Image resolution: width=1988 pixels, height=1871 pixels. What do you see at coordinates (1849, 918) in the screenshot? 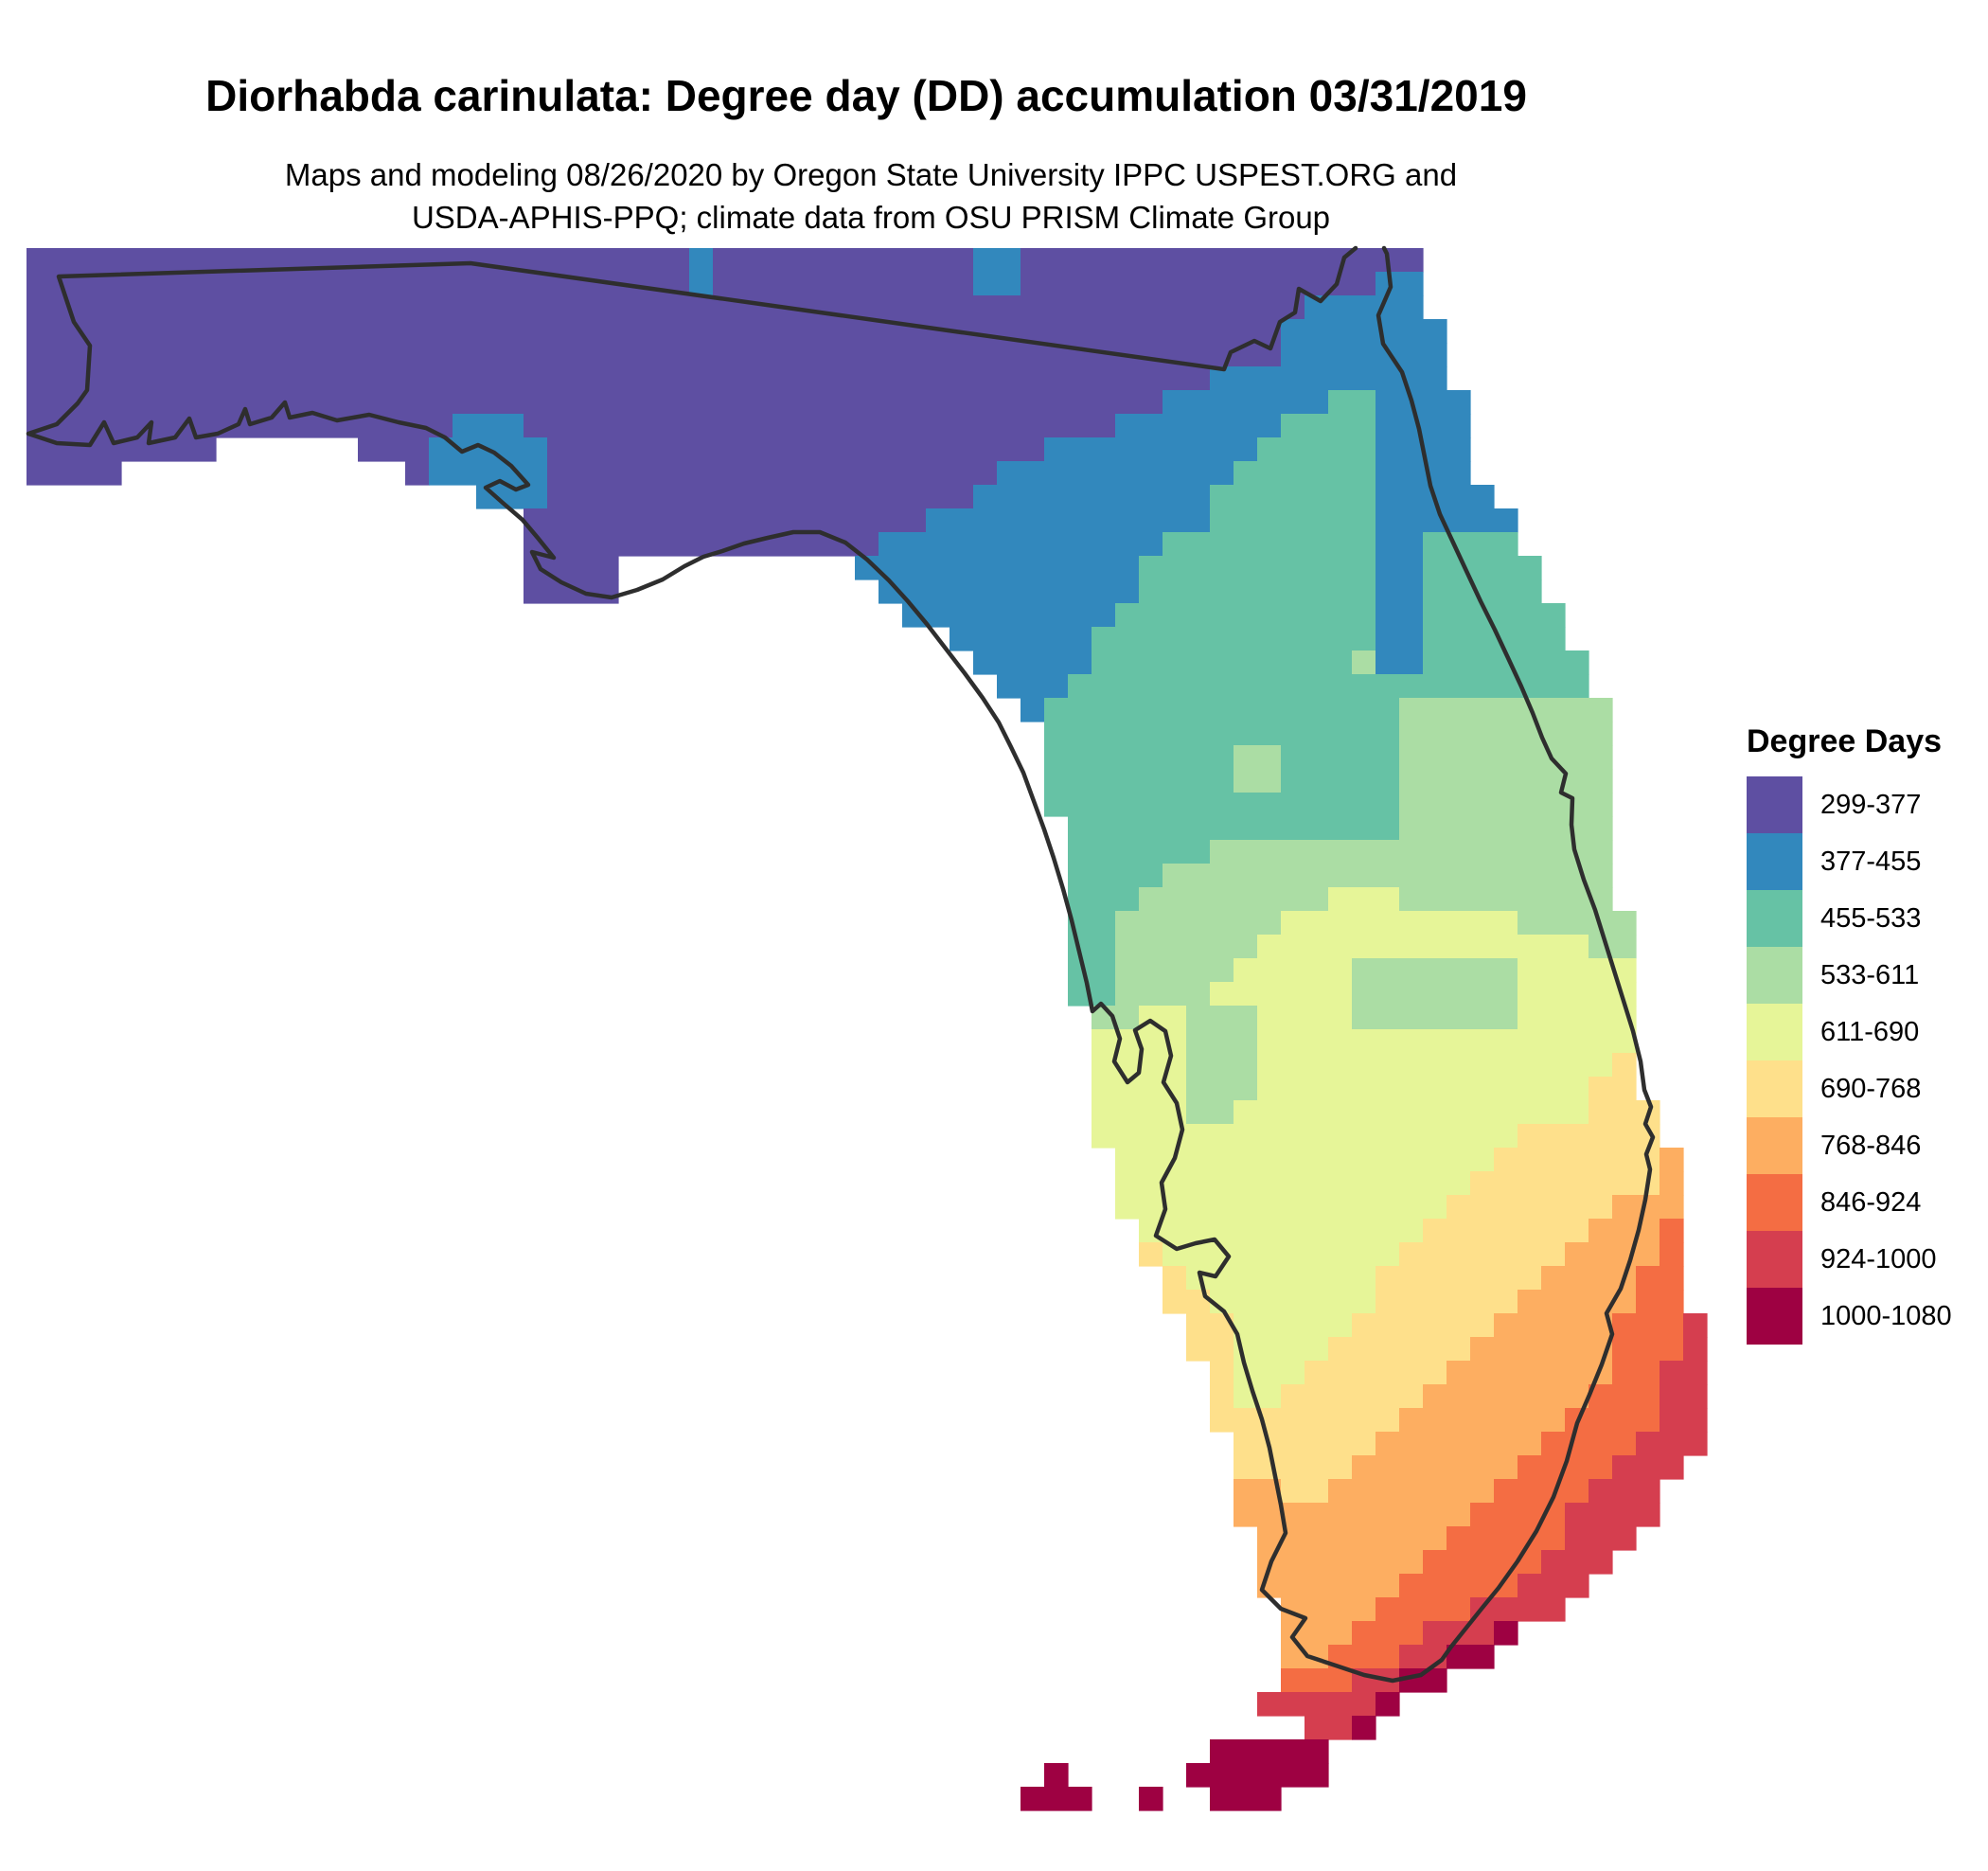
I see `legend-item: 455-533` at bounding box center [1849, 918].